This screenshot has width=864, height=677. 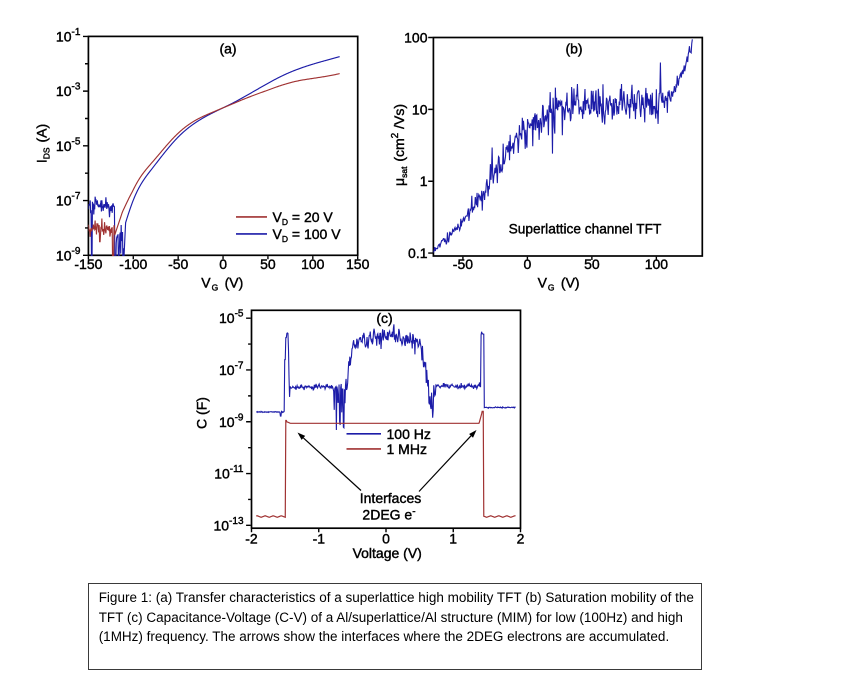 What do you see at coordinates (358, 264) in the screenshot?
I see `svg-text: 150` at bounding box center [358, 264].